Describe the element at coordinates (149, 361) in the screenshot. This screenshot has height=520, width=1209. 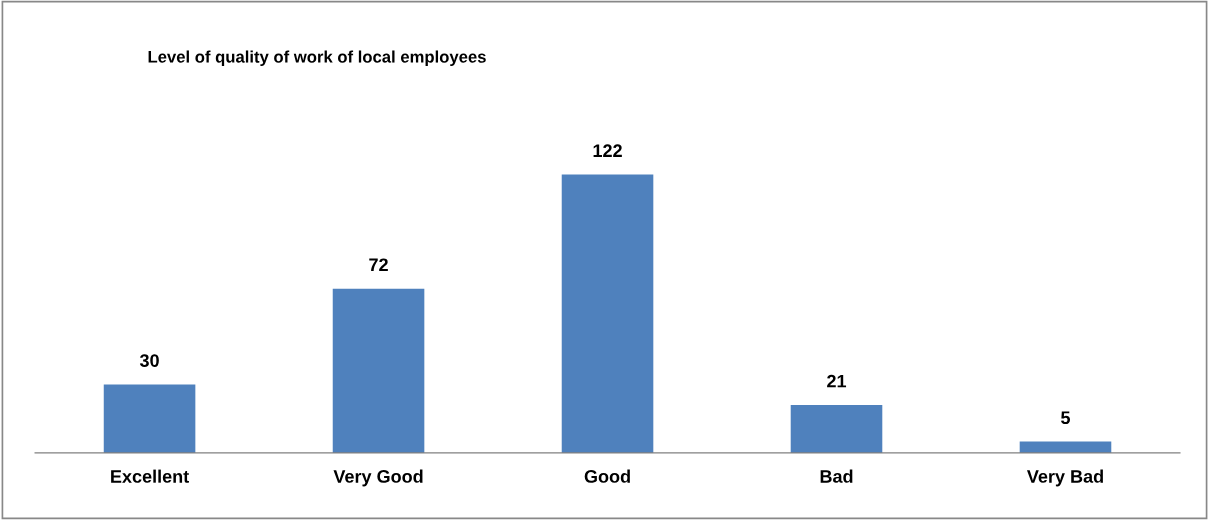
I see `data-label: 30` at that location.